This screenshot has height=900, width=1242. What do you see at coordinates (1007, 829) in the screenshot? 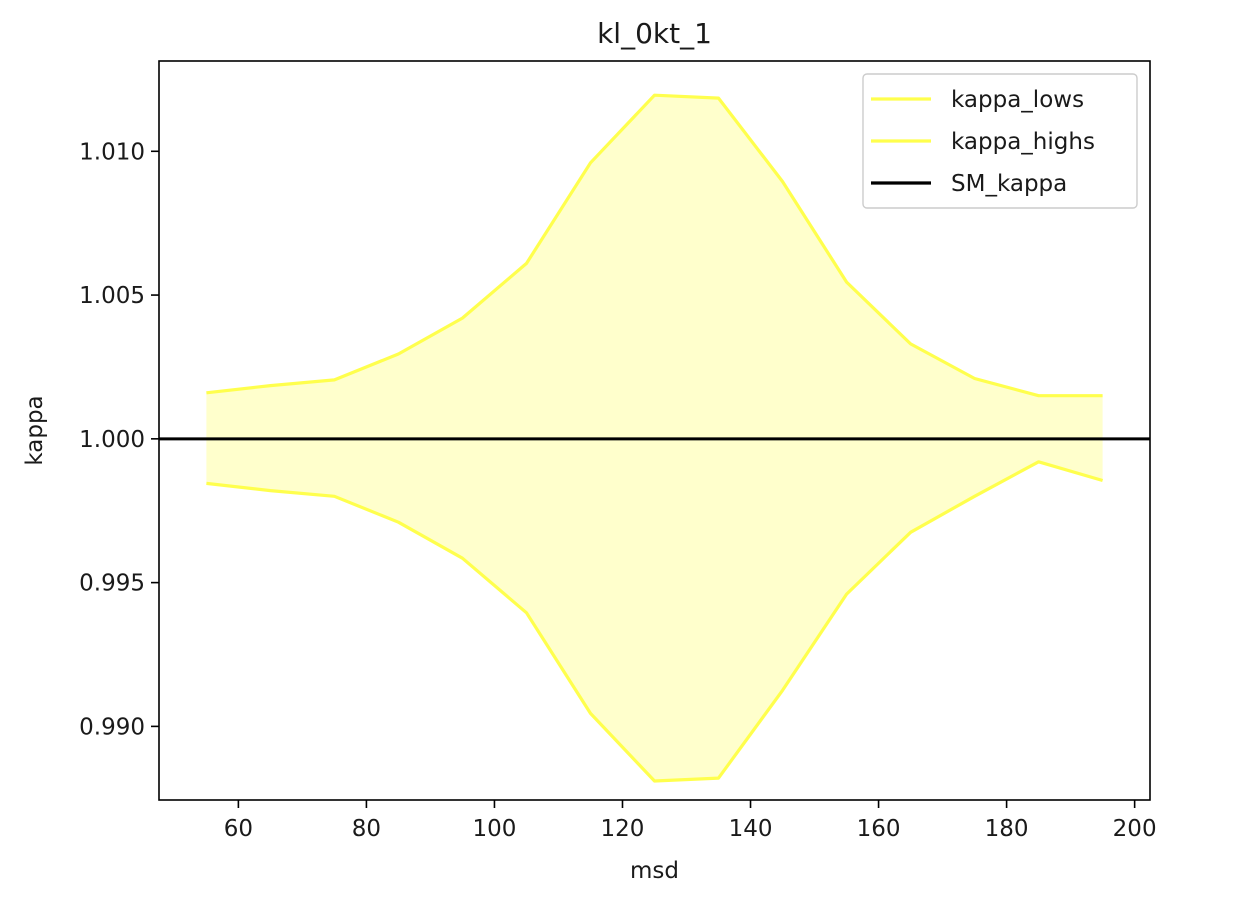
I see `x-tick-label: 180` at bounding box center [1007, 829].